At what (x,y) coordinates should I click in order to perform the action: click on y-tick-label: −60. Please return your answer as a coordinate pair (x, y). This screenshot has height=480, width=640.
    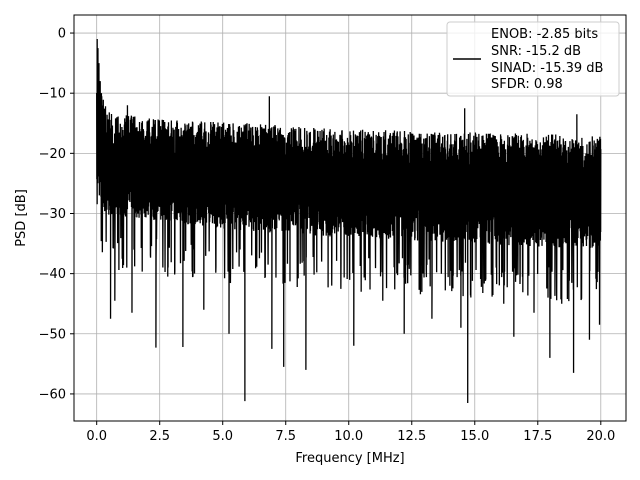
    Looking at the image, I should click on (52, 394).